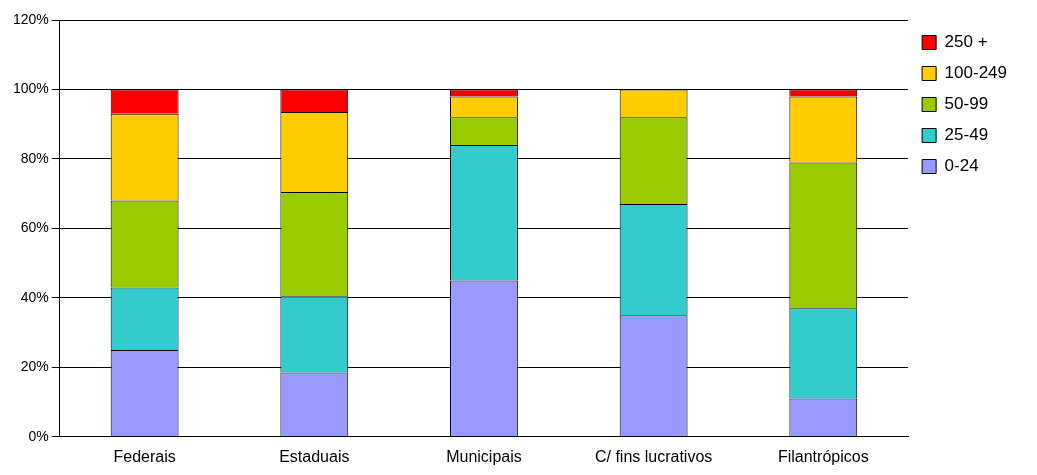  Describe the element at coordinates (314, 456) in the screenshot. I see `x-tick-label: Estaduais` at that location.